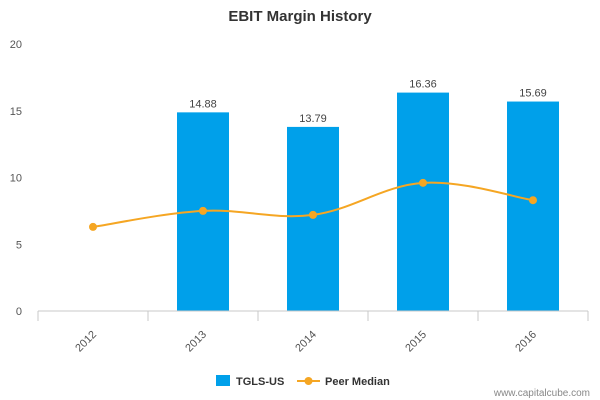 The image size is (600, 400). What do you see at coordinates (300, 16) in the screenshot?
I see `chart-title: EBIT Margin History` at bounding box center [300, 16].